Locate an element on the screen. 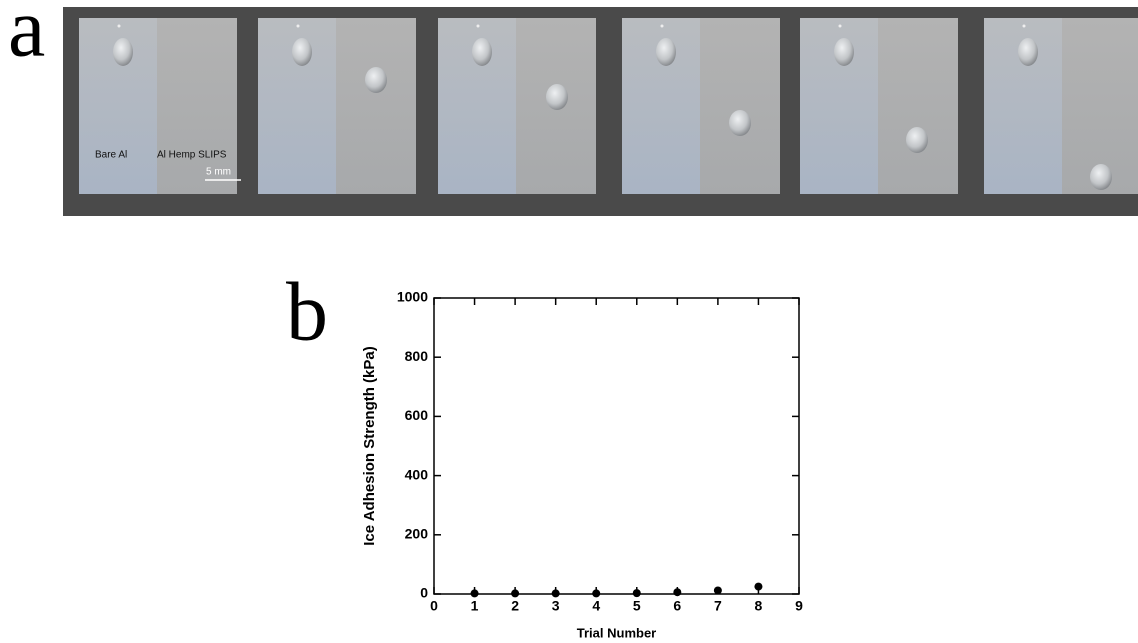 This screenshot has width=1138, height=643. y-tick-label: 1000 is located at coordinates (412, 297).